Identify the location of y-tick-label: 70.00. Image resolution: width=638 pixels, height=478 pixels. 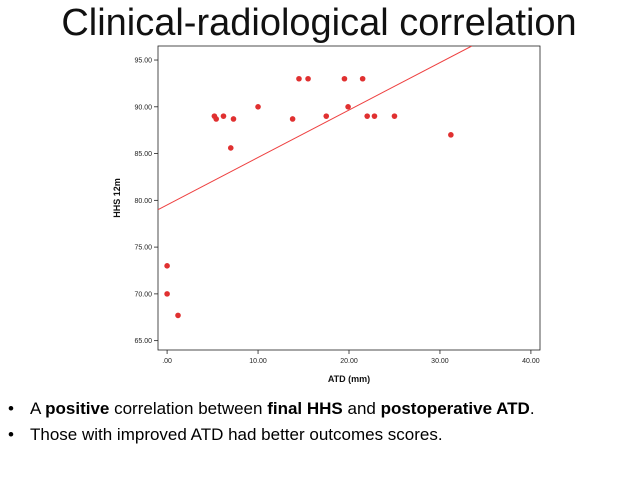
(143, 294).